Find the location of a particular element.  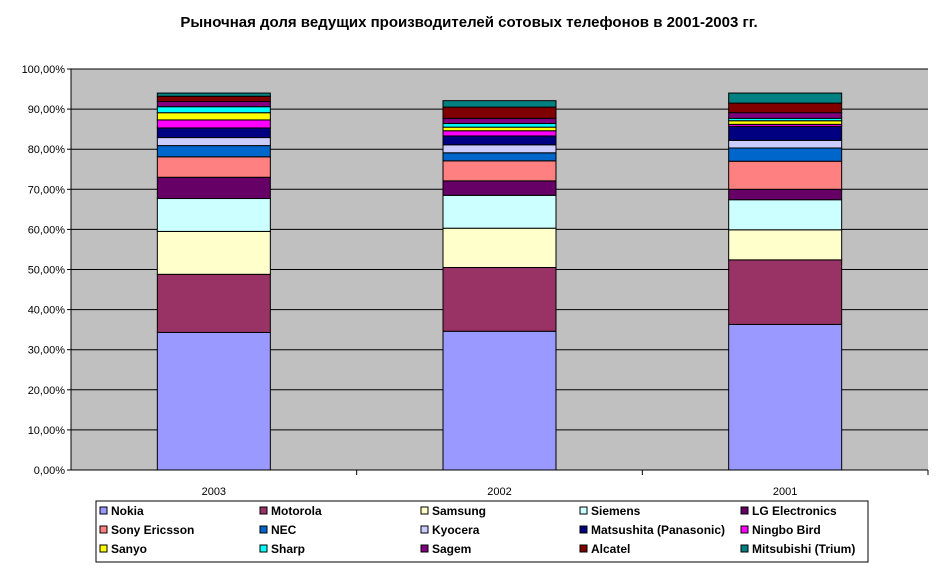

y-tick-label: 90,00% is located at coordinates (47, 110).